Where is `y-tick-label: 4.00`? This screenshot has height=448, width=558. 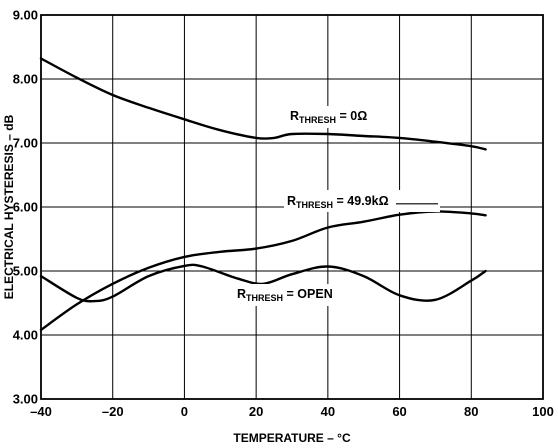 y-tick-label: 4.00 is located at coordinates (25, 335).